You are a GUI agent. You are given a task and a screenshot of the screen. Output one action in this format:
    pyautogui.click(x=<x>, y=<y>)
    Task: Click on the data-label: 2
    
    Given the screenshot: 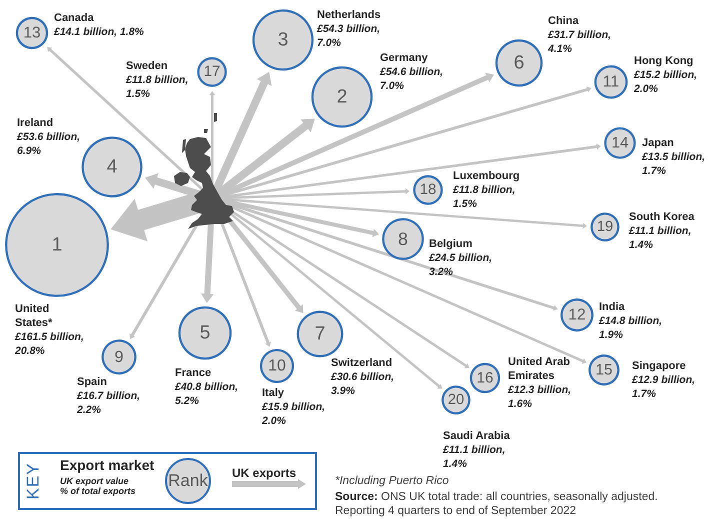 What is the action you would take?
    pyautogui.click(x=342, y=97)
    